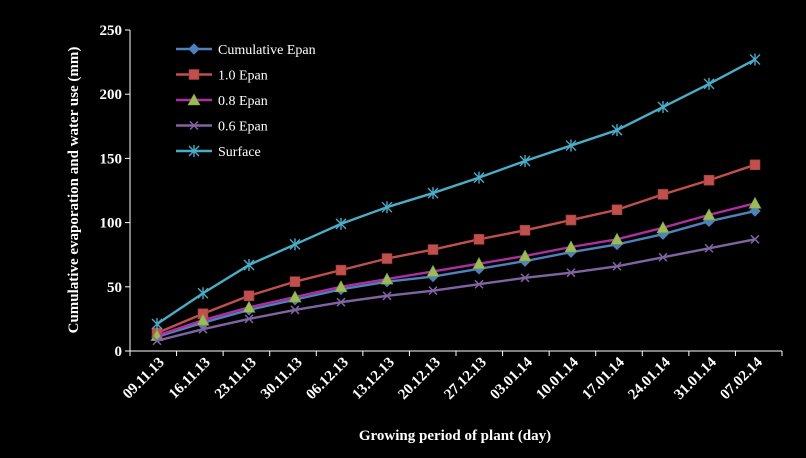 The height and width of the screenshot is (458, 806). I want to click on legend-label: 0.6 Epan, so click(243, 127).